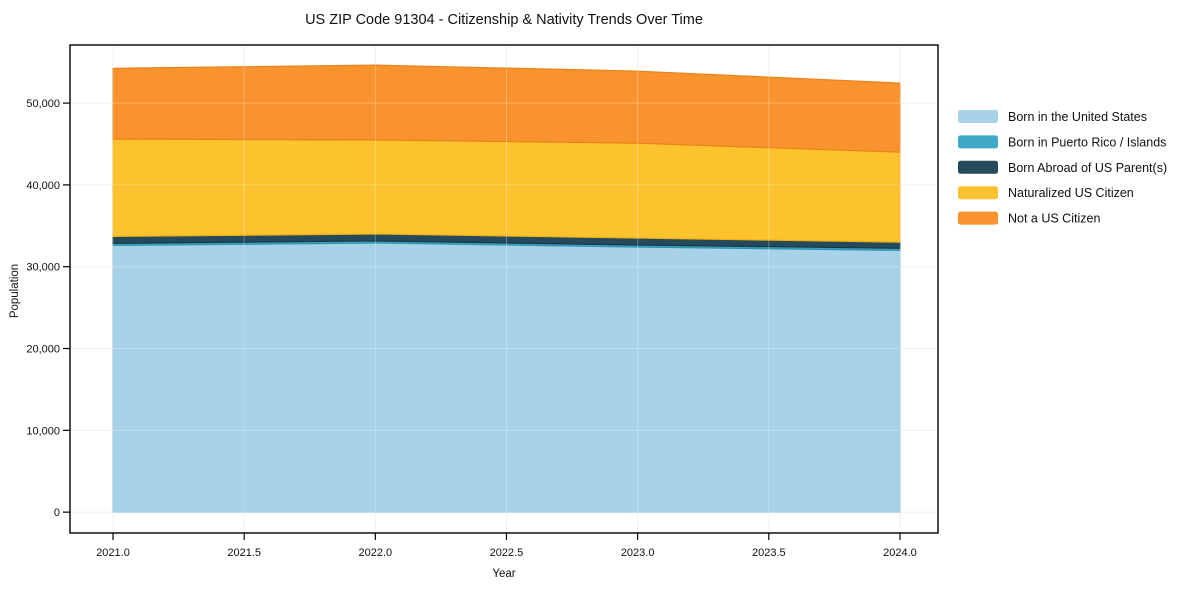 Image resolution: width=1189 pixels, height=590 pixels. Describe the element at coordinates (57, 513) in the screenshot. I see `y-tick-label: 0` at that location.